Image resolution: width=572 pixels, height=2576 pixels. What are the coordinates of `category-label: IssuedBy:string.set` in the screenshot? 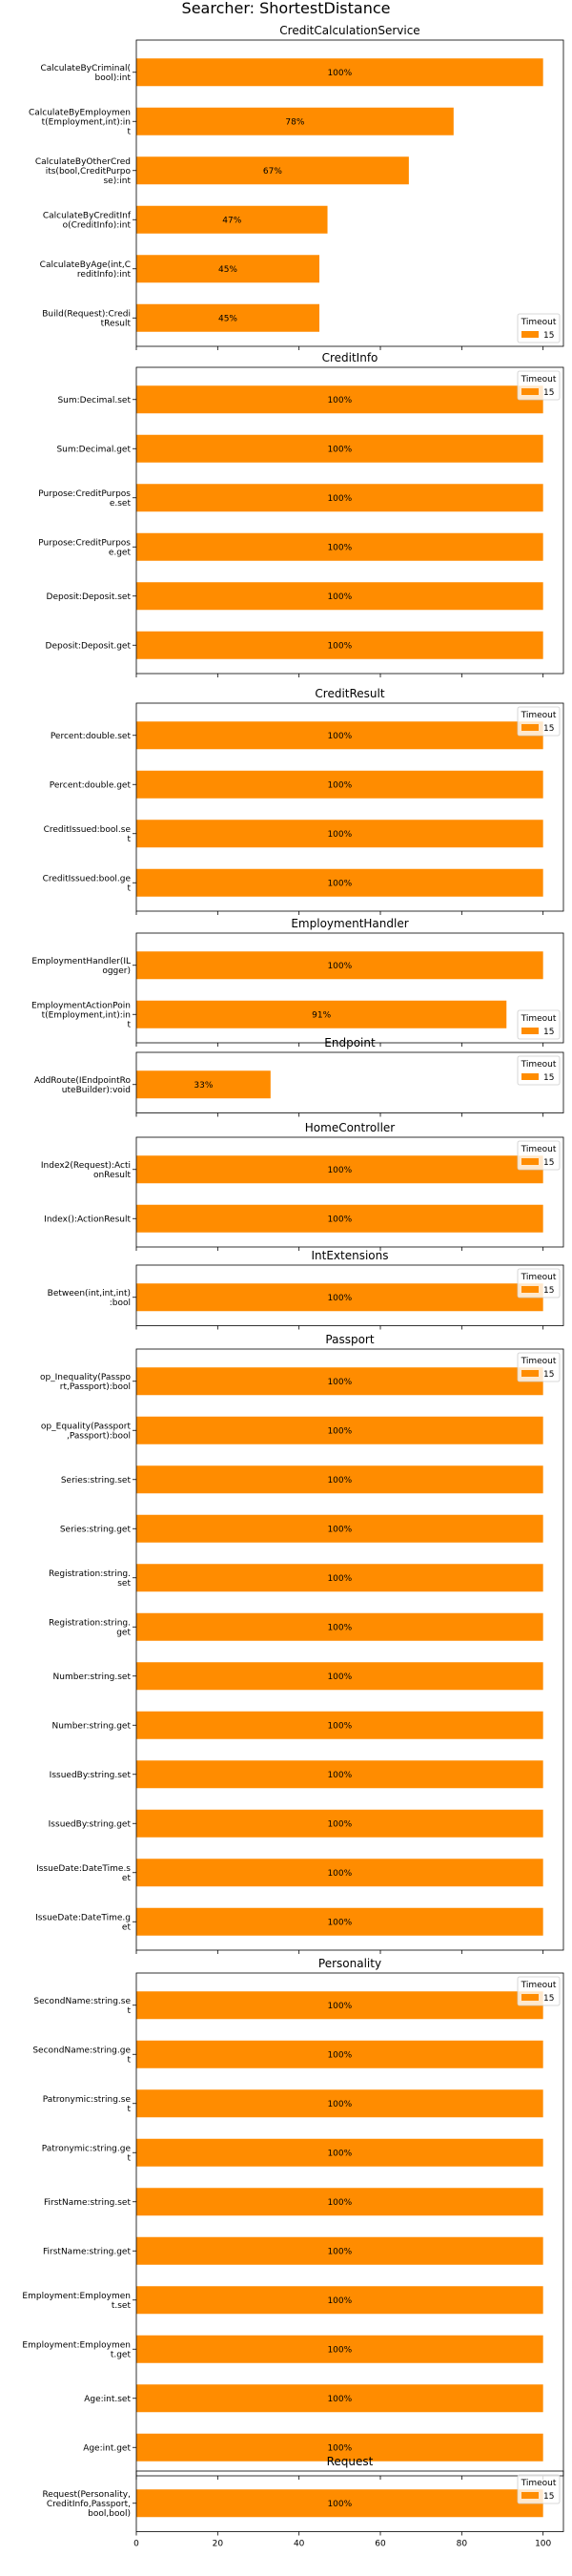 It's located at (91, 1775).